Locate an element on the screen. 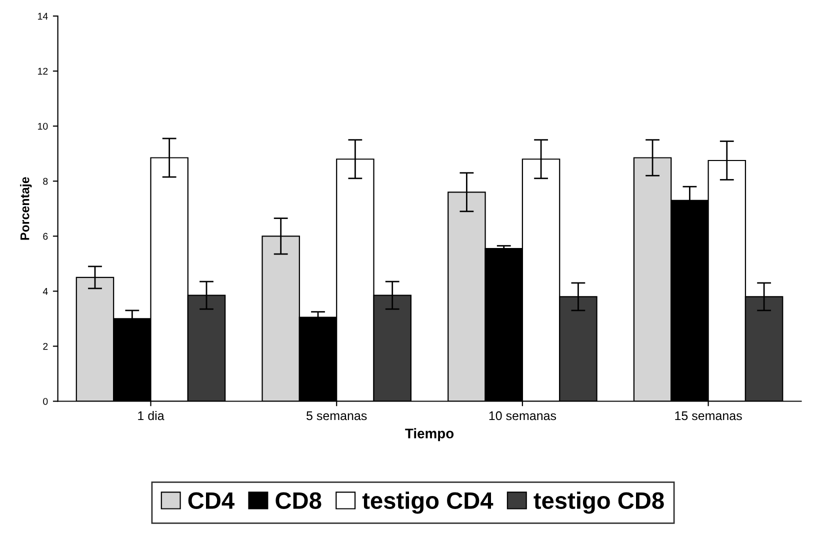 The image size is (826, 535). x-tick-label: 1 dia is located at coordinates (151, 415).